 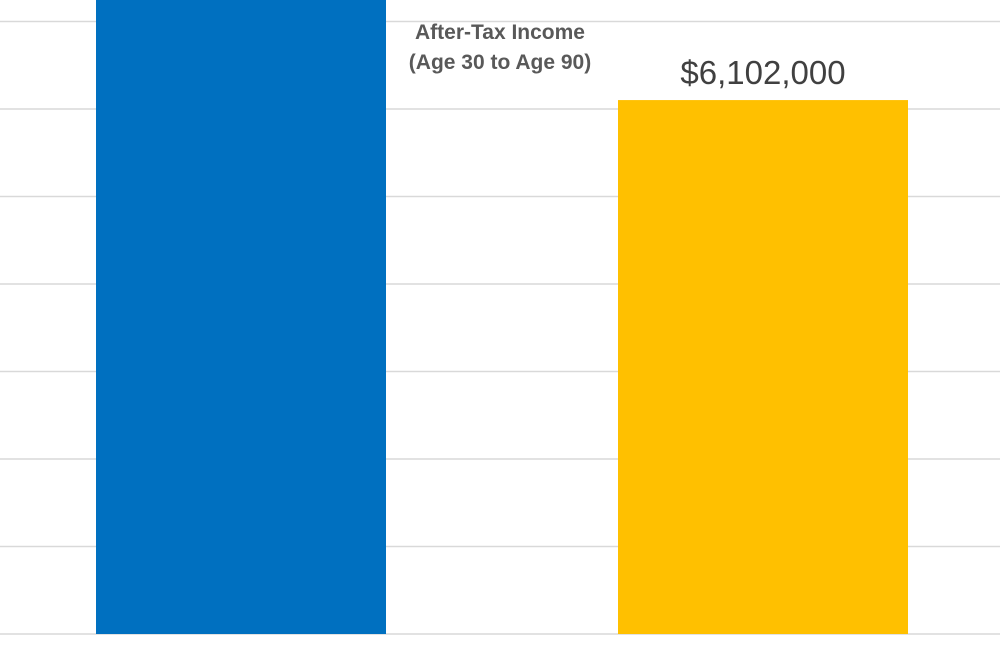 I want to click on chart-title: After-Tax Income, so click(x=500, y=32).